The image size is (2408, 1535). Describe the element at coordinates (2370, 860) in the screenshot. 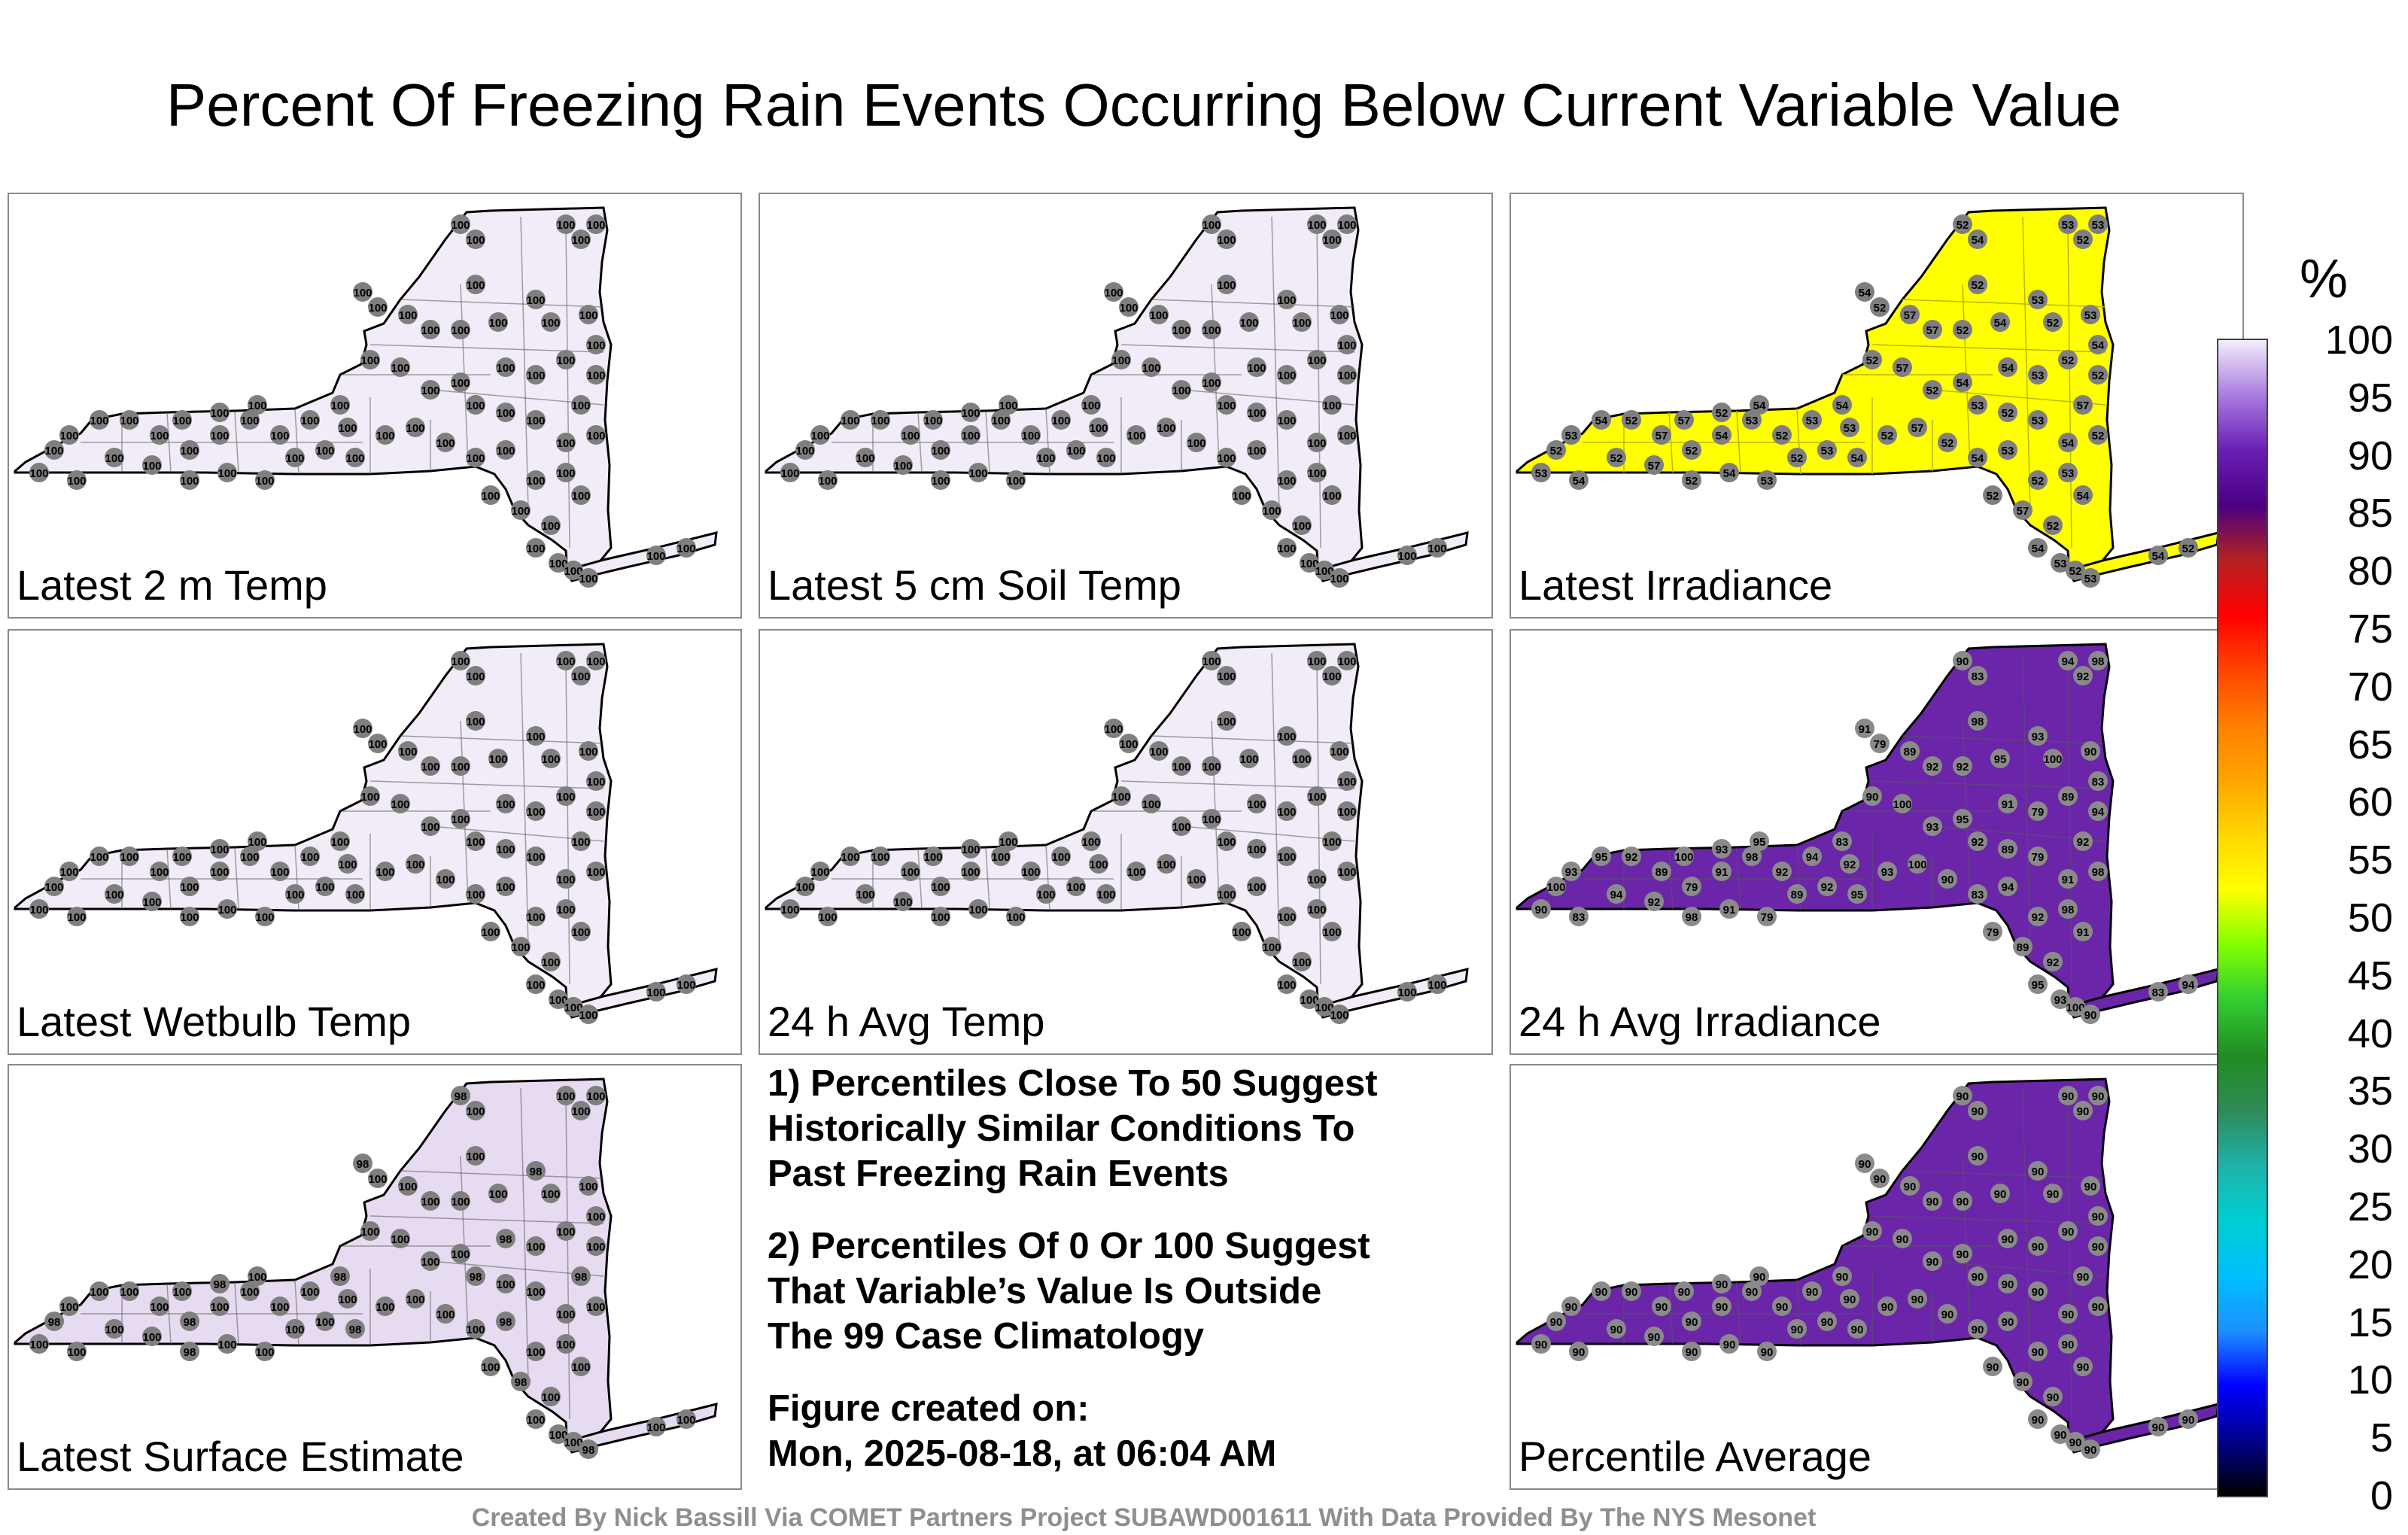

I see `colorbar-tick-label: 55` at that location.